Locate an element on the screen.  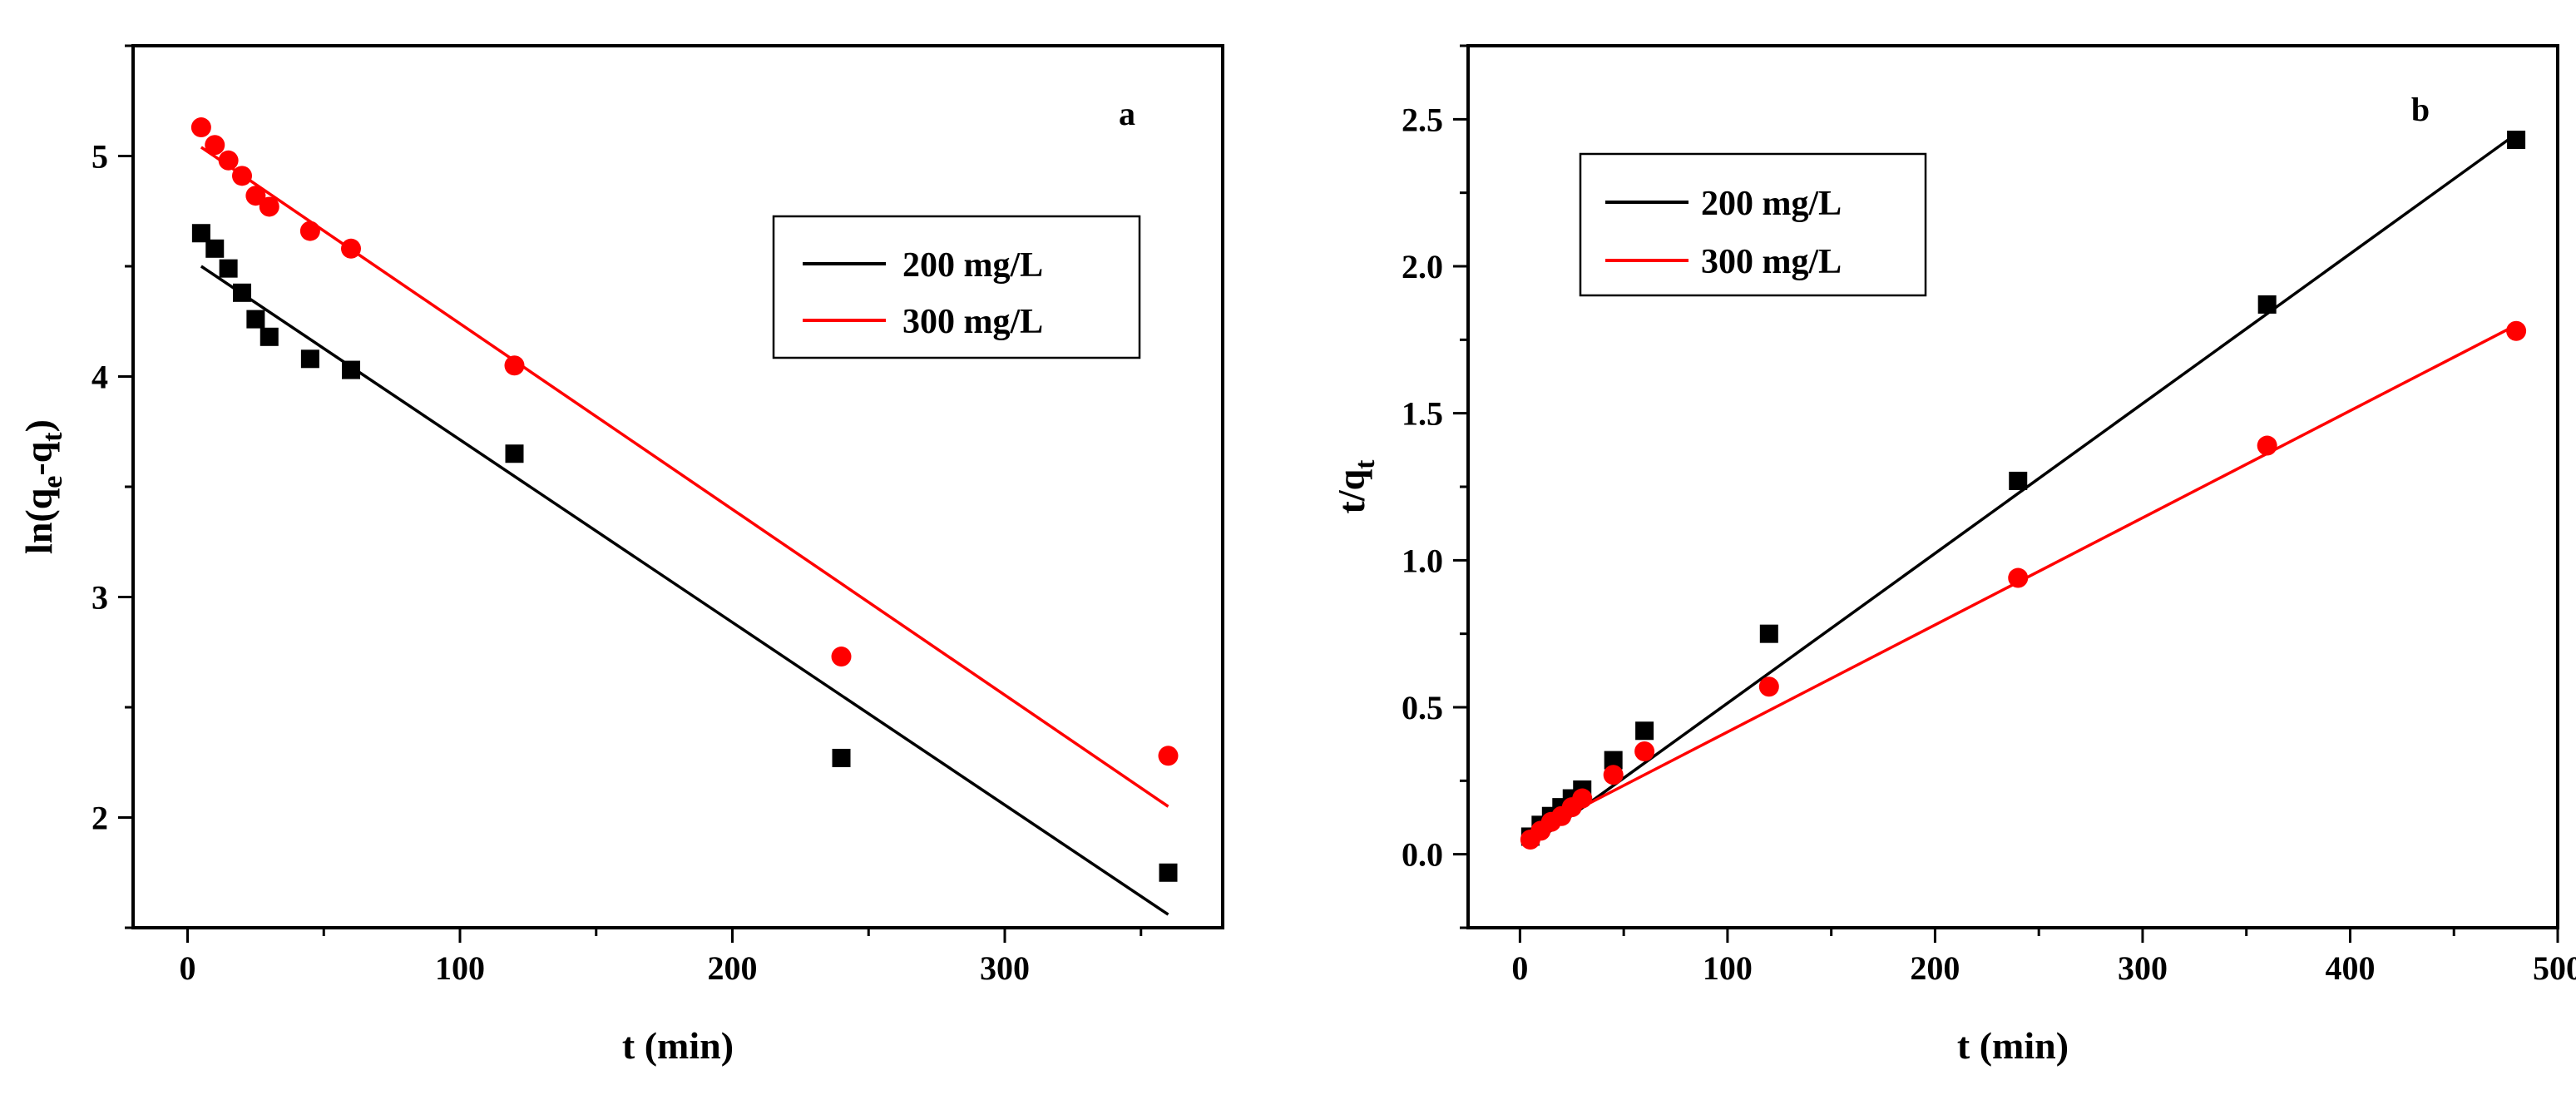
y-axis-label: ln(qe-qt) is located at coordinates (42, 486).